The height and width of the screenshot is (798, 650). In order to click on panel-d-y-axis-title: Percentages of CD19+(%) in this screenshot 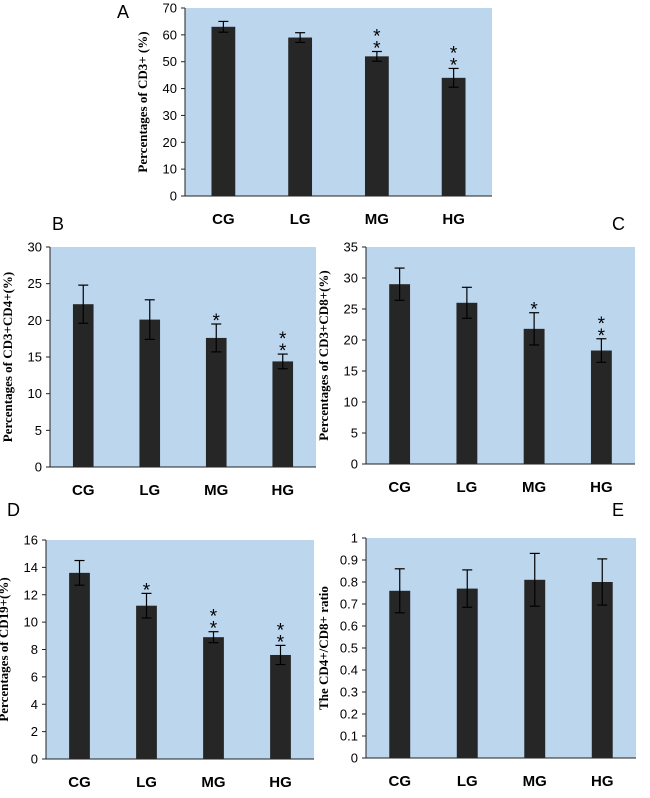, I will do `click(5, 649)`.